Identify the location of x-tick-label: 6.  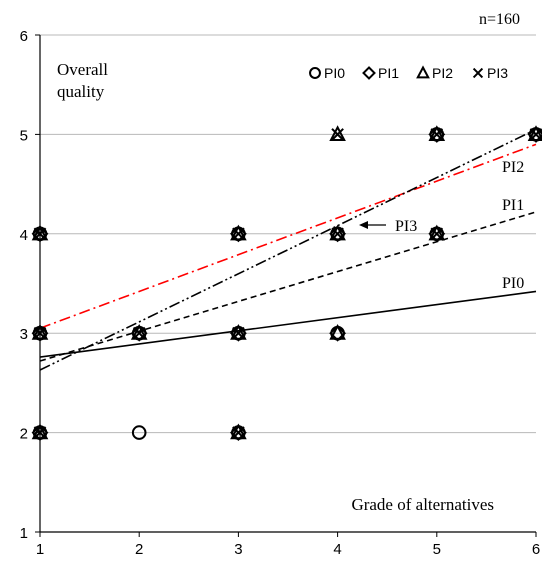
(536, 549).